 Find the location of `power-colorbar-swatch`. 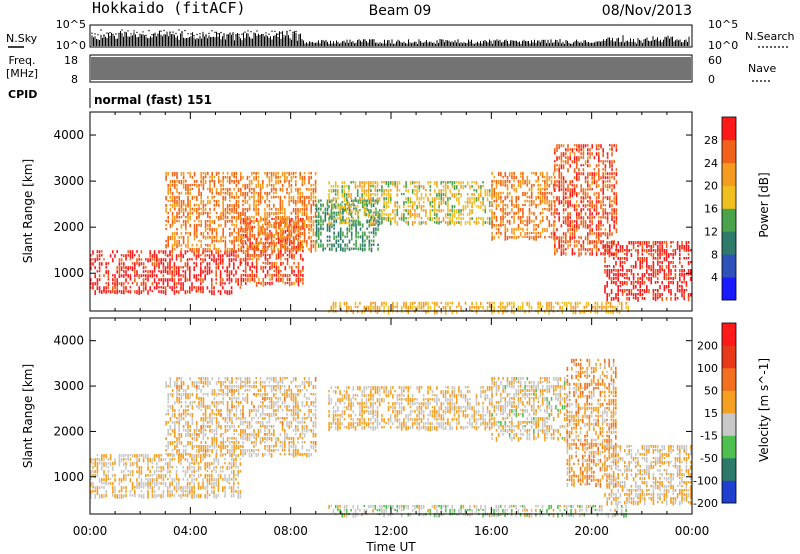

power-colorbar-swatch is located at coordinates (729, 266).